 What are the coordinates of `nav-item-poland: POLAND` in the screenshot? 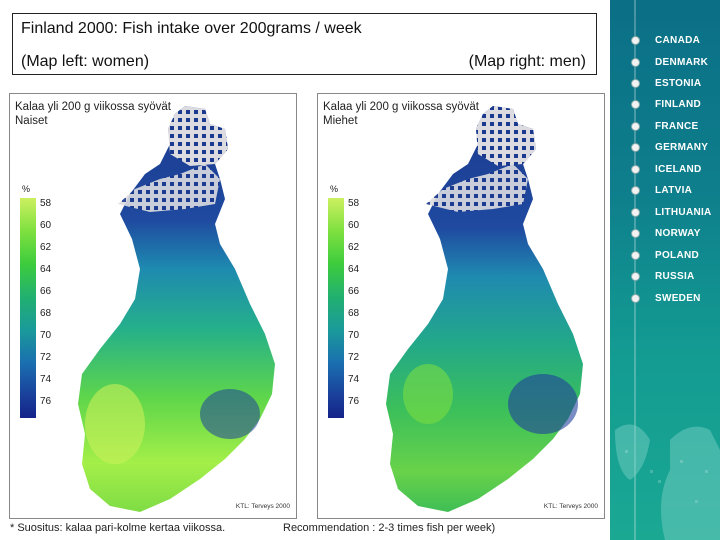 It's located at (665, 256).